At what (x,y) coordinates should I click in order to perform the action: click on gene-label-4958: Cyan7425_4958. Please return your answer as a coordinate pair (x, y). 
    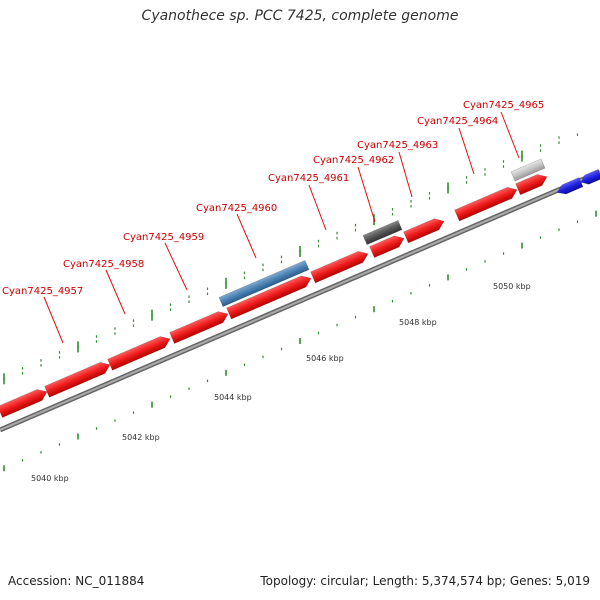
    Looking at the image, I should click on (103, 264).